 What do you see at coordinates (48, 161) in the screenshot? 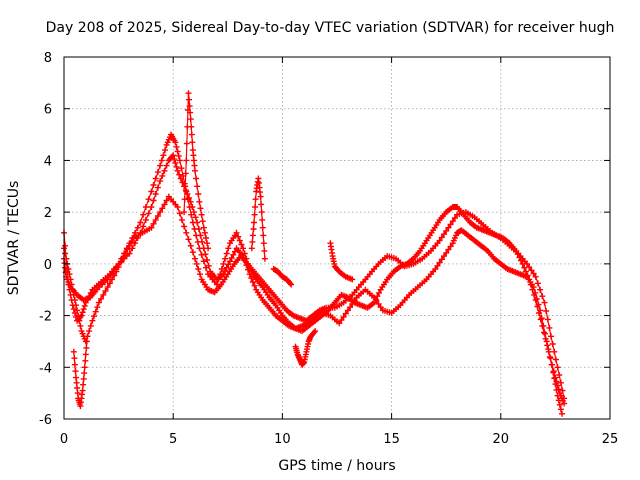
I see `y-tick-label: 4` at bounding box center [48, 161].